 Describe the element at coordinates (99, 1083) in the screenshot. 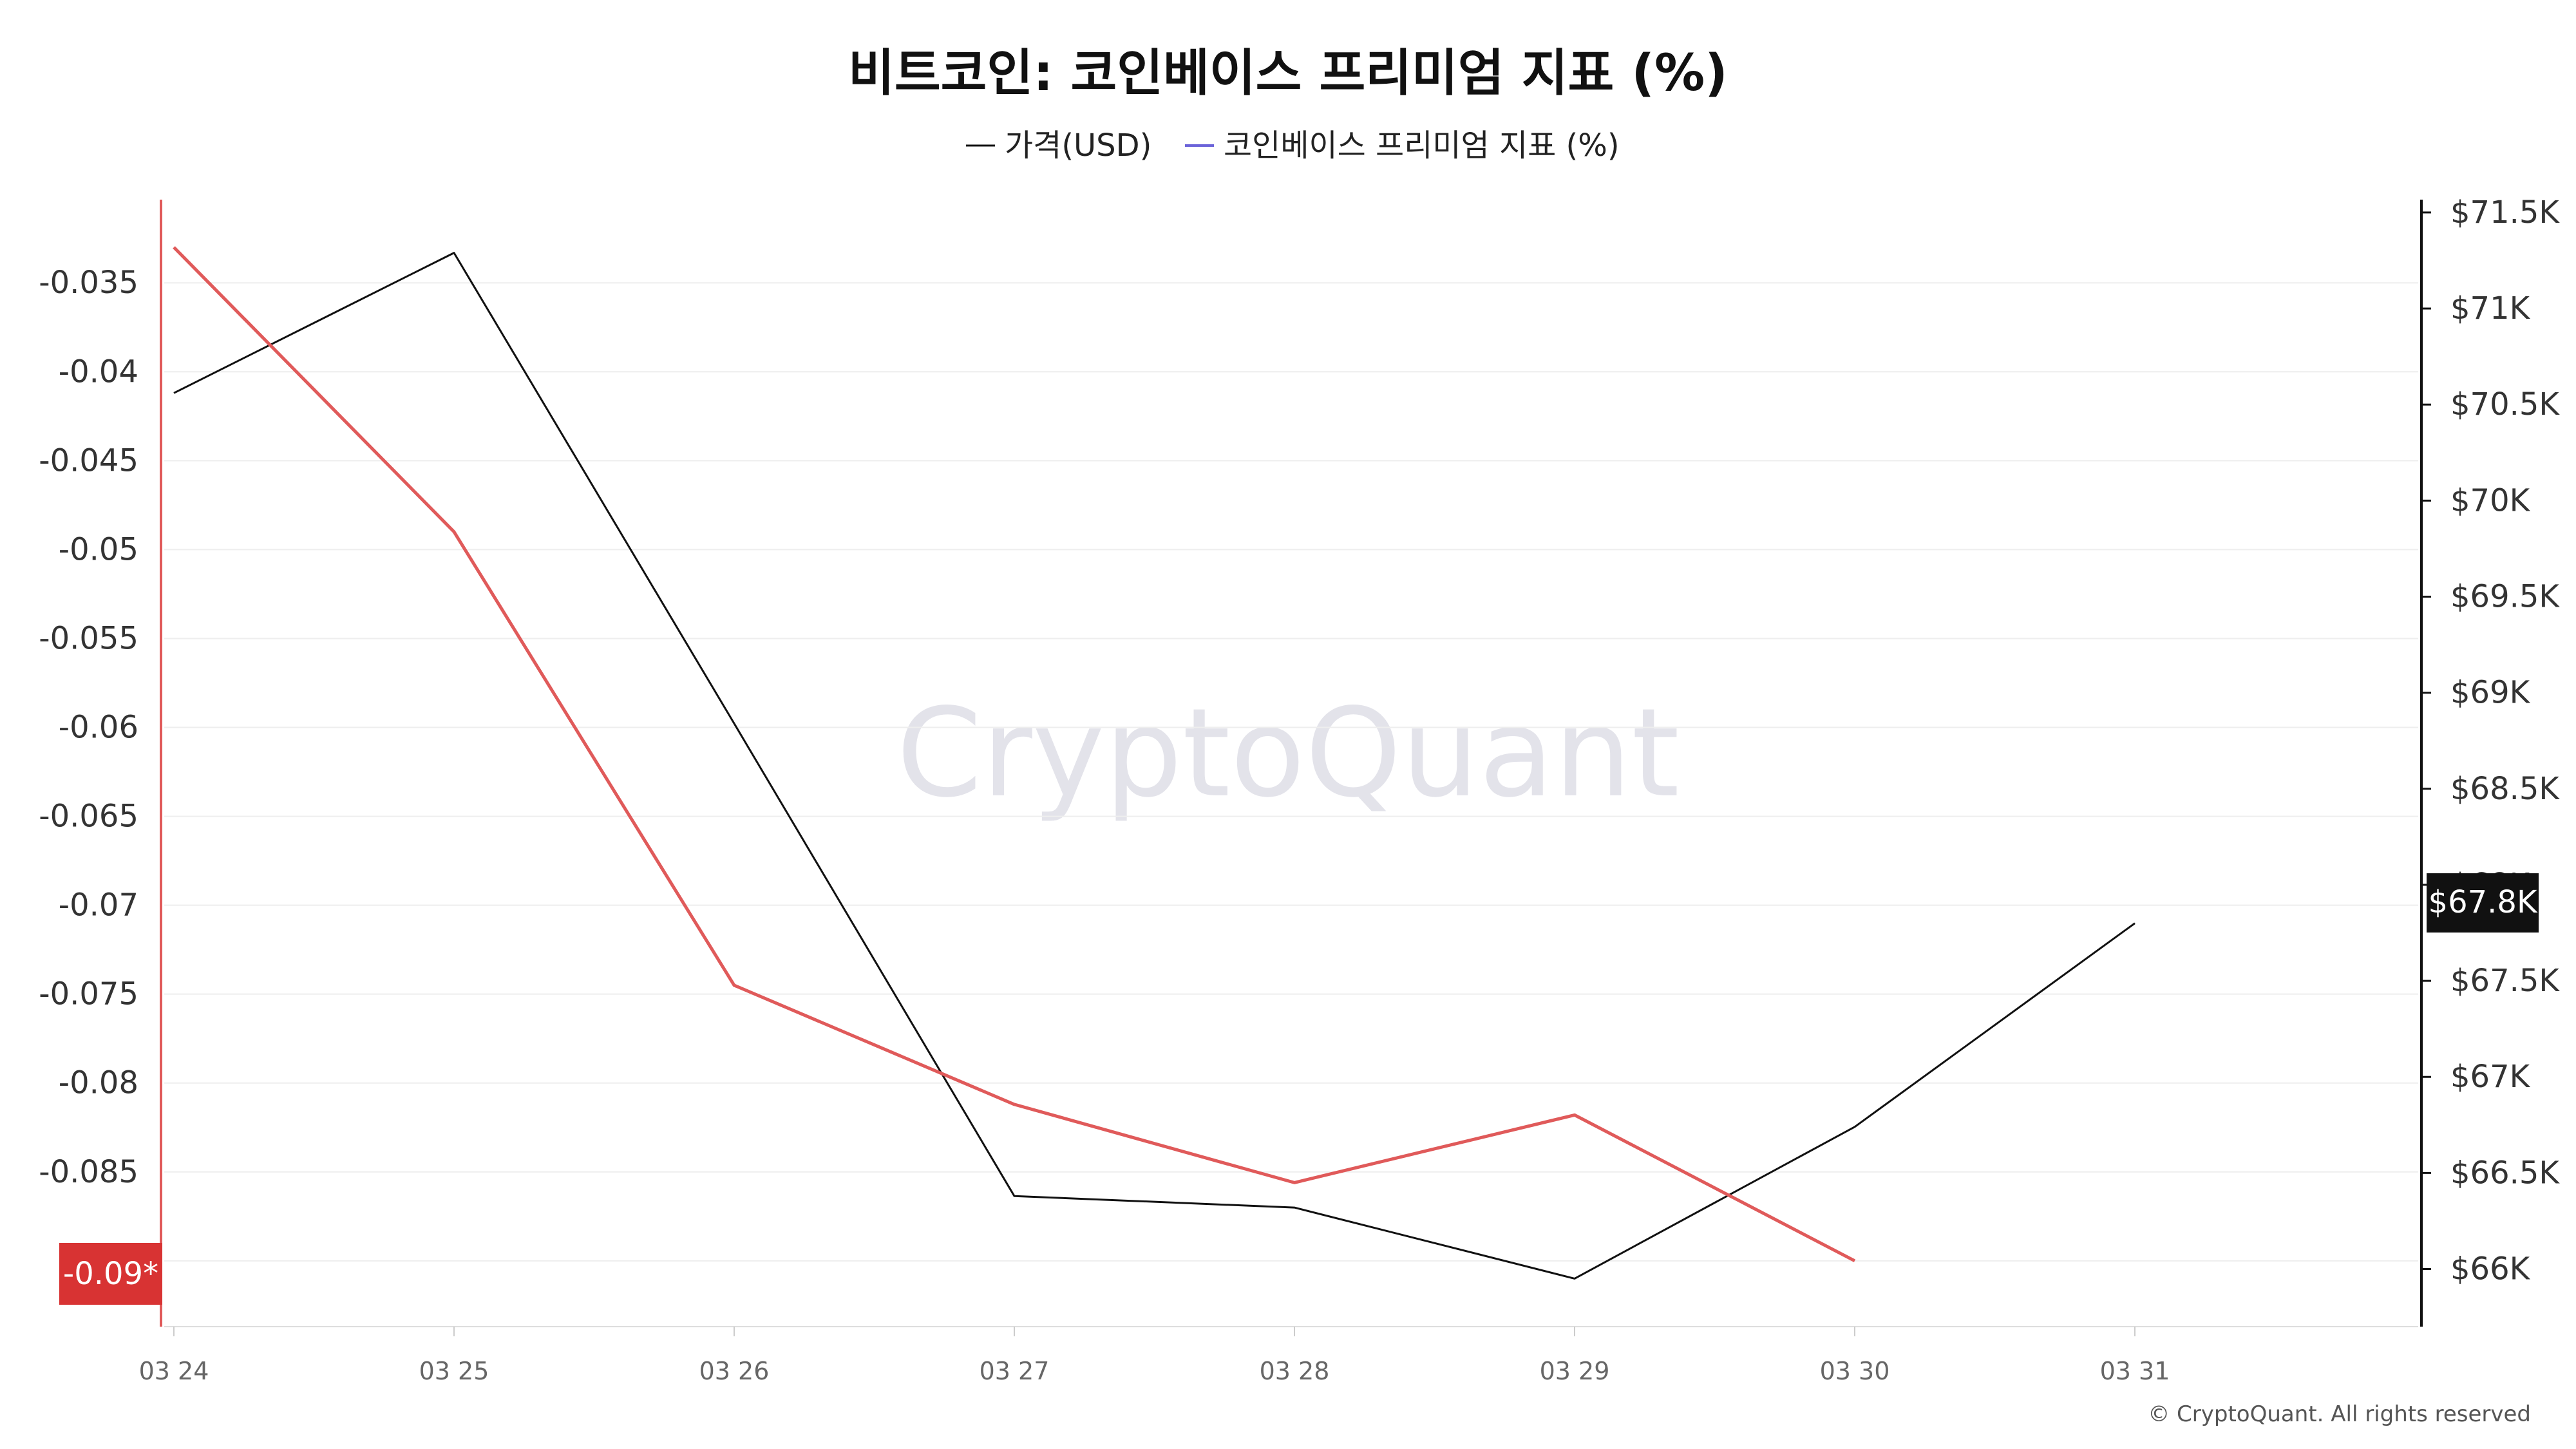

I see `left-tick-label: -0.08` at that location.